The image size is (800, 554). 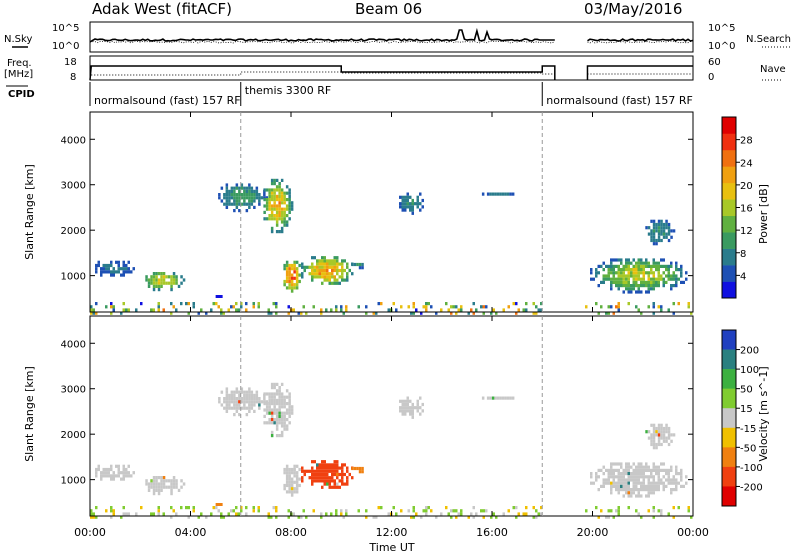 What do you see at coordinates (729, 290) in the screenshot?
I see `power-colorbar-swatch` at bounding box center [729, 290].